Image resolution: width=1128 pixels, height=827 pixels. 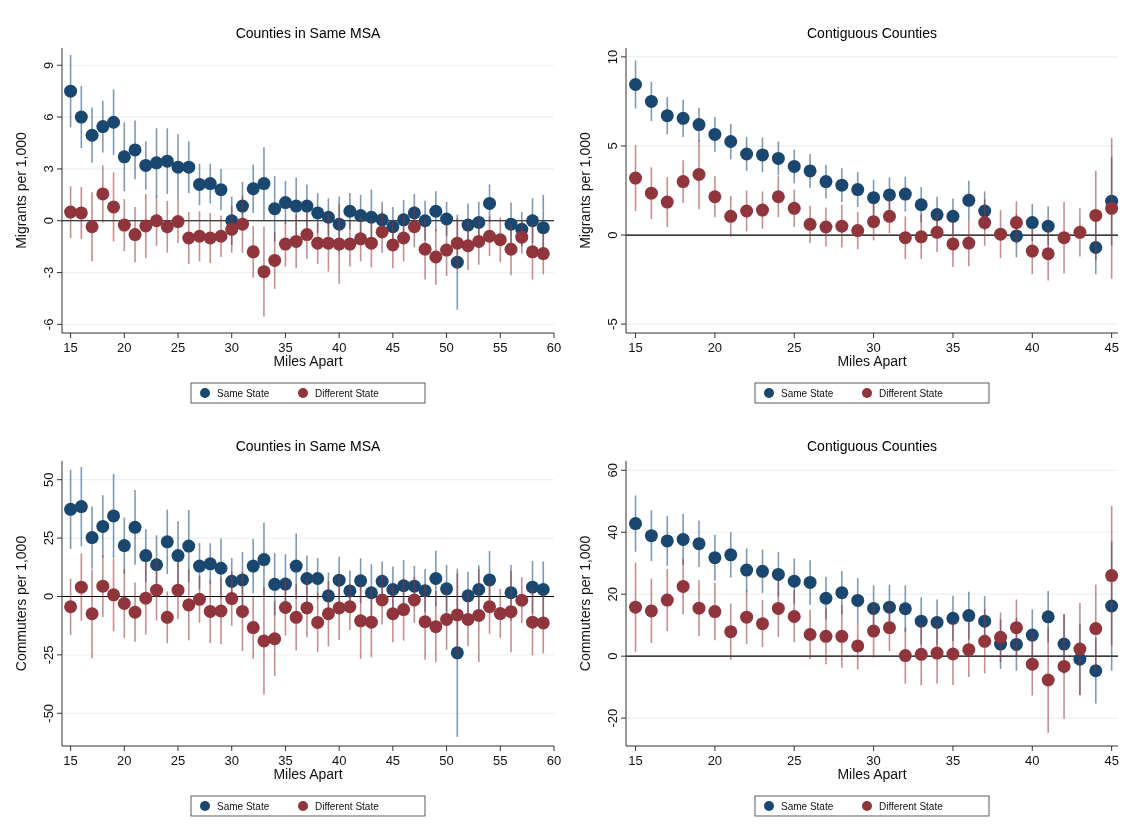 What do you see at coordinates (48, 117) in the screenshot?
I see `y-tick-label: 6` at bounding box center [48, 117].